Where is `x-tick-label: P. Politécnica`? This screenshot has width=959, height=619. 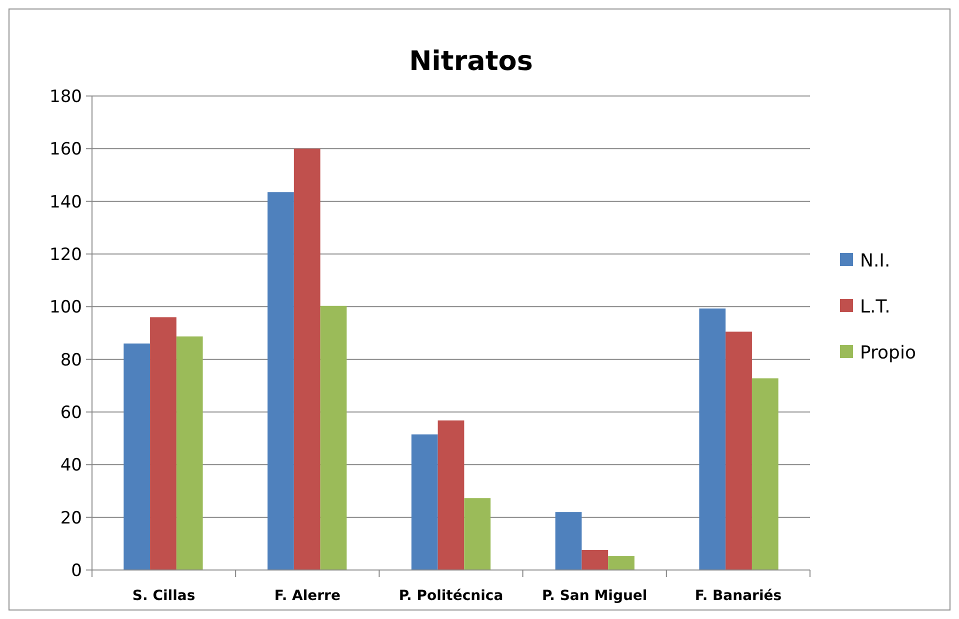
x-tick-label: P. Politécnica is located at coordinates (451, 596).